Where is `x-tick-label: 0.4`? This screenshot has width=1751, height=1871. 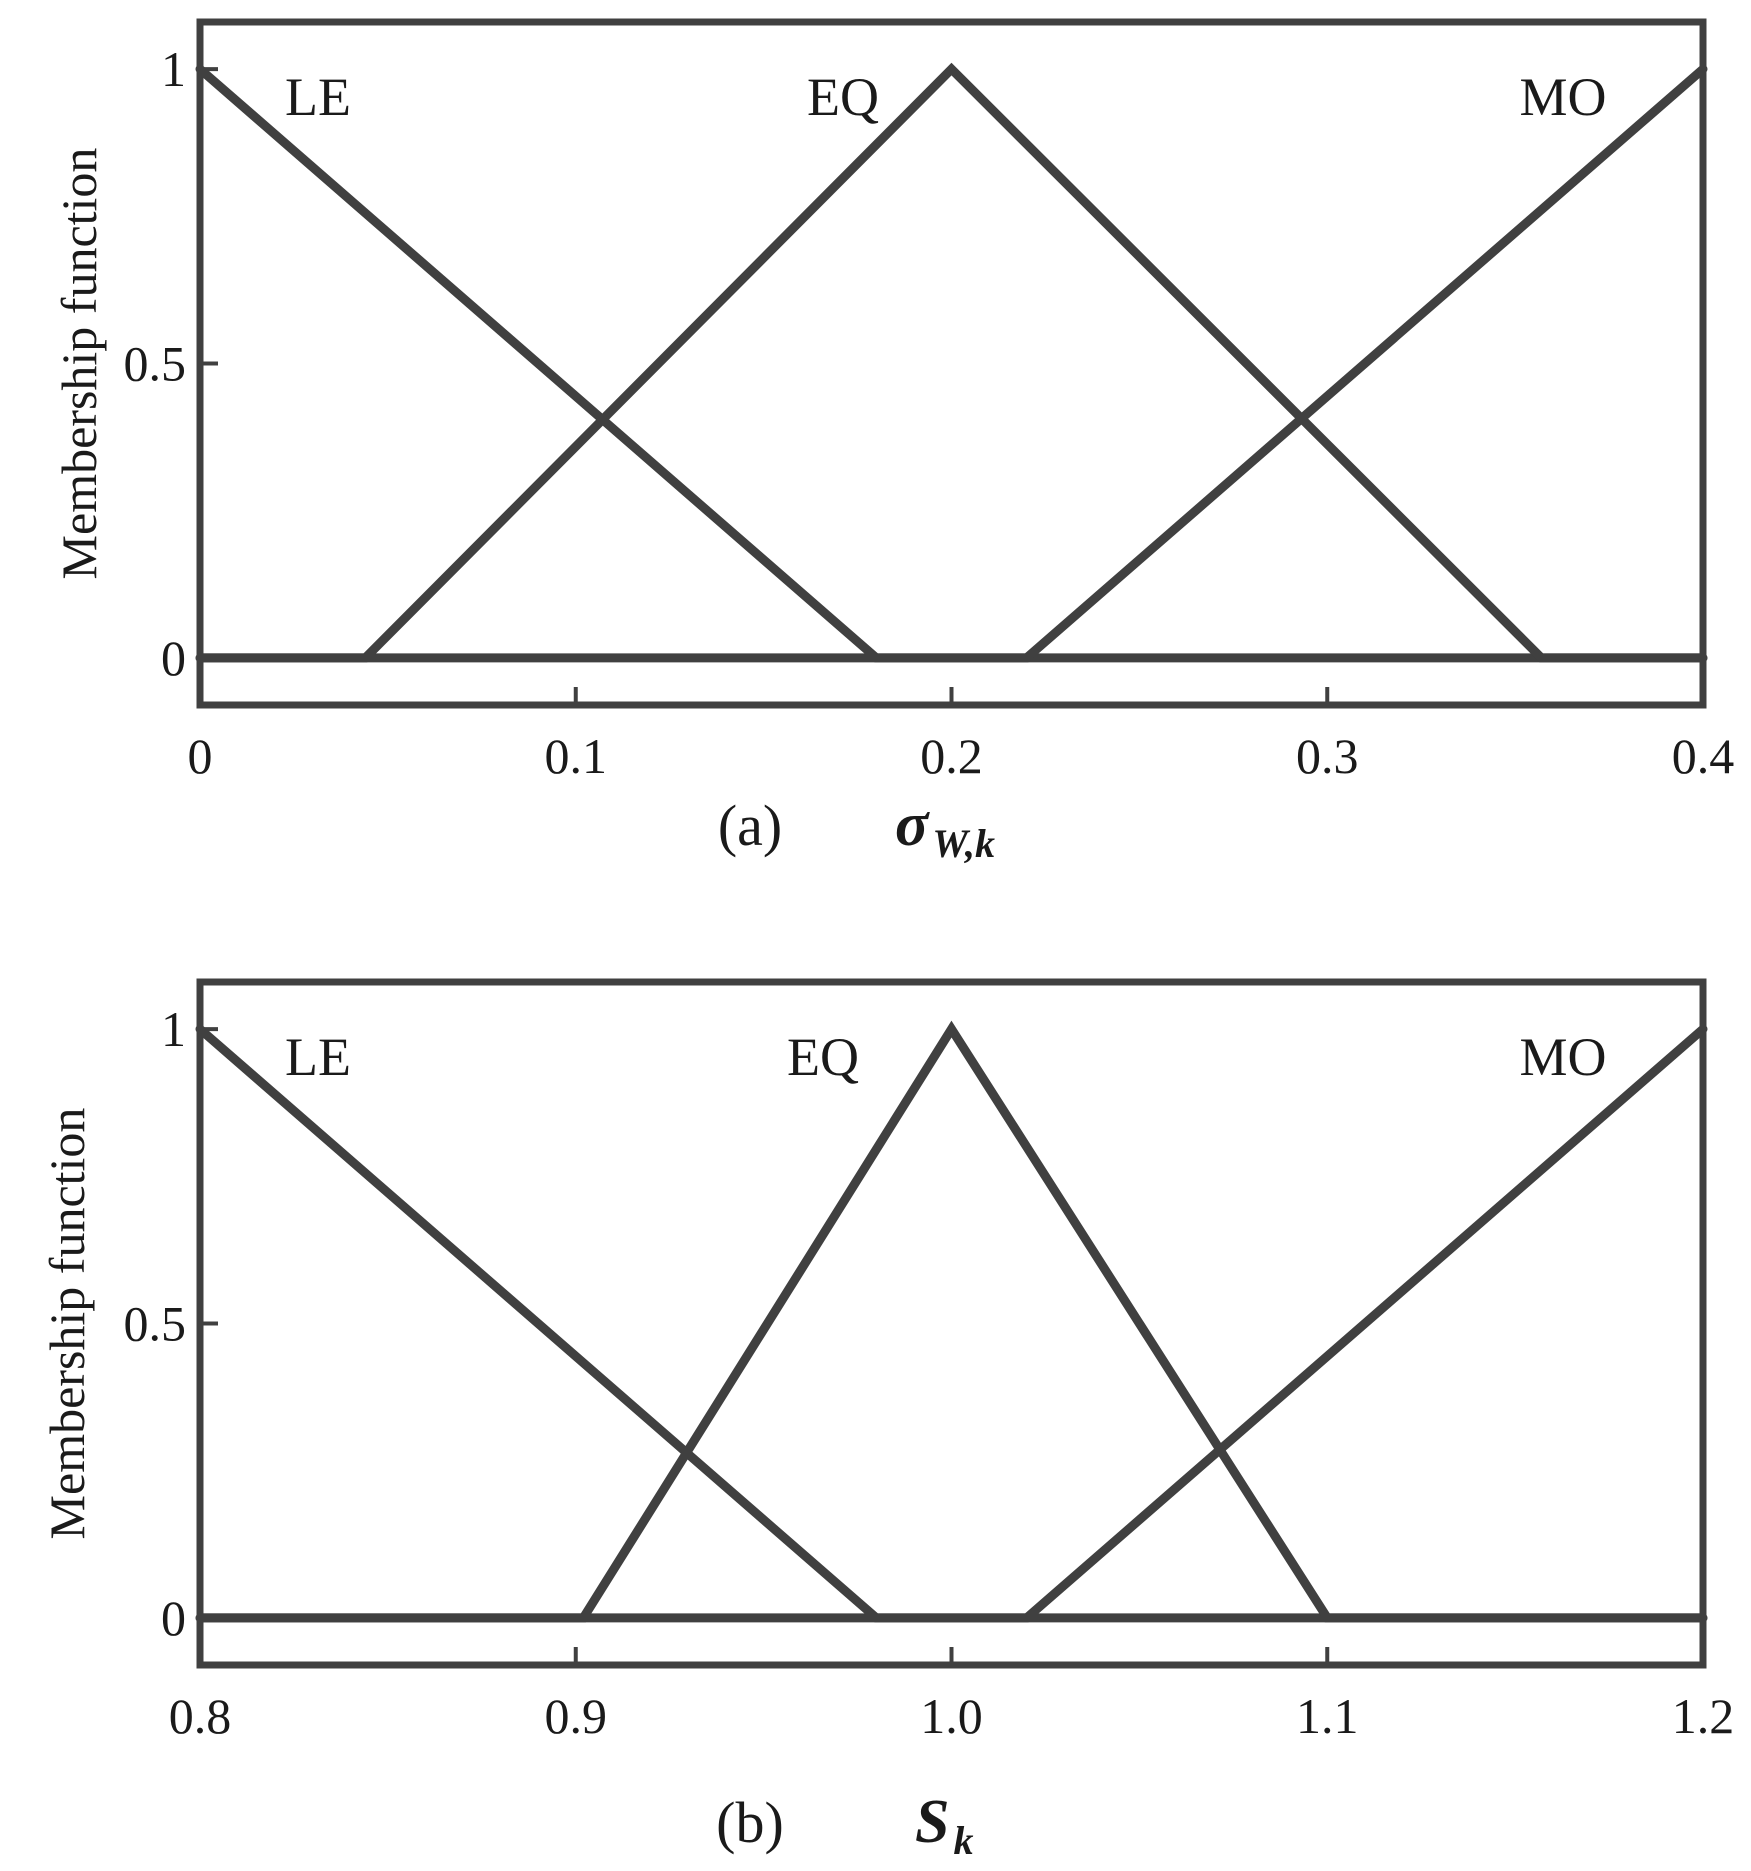 x-tick-label: 0.4 is located at coordinates (1703, 756).